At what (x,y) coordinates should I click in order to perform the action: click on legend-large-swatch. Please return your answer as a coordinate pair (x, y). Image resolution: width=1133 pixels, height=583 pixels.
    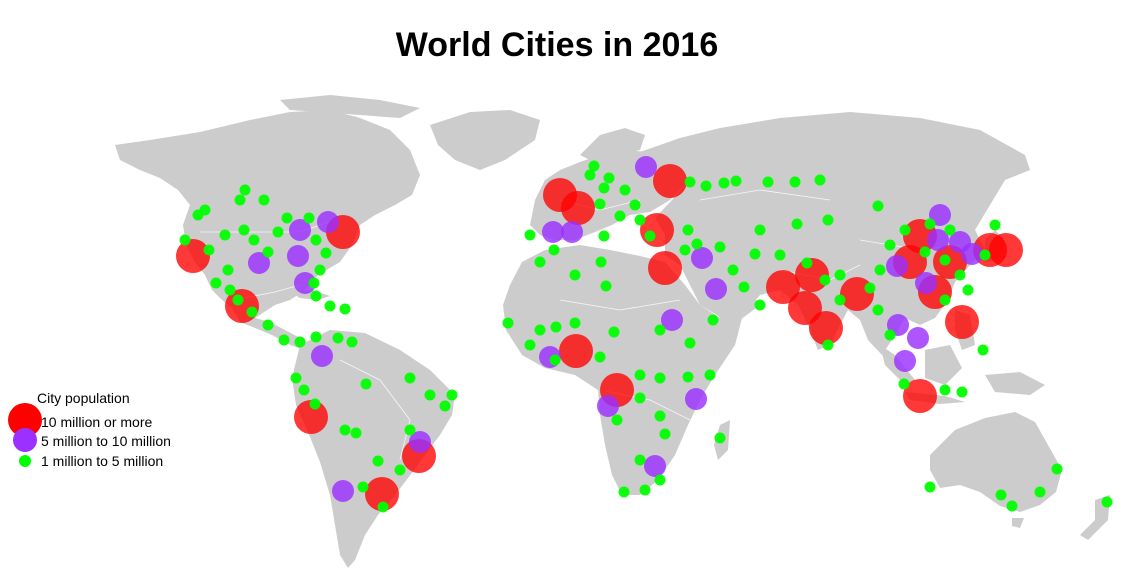
    Looking at the image, I should click on (25, 420).